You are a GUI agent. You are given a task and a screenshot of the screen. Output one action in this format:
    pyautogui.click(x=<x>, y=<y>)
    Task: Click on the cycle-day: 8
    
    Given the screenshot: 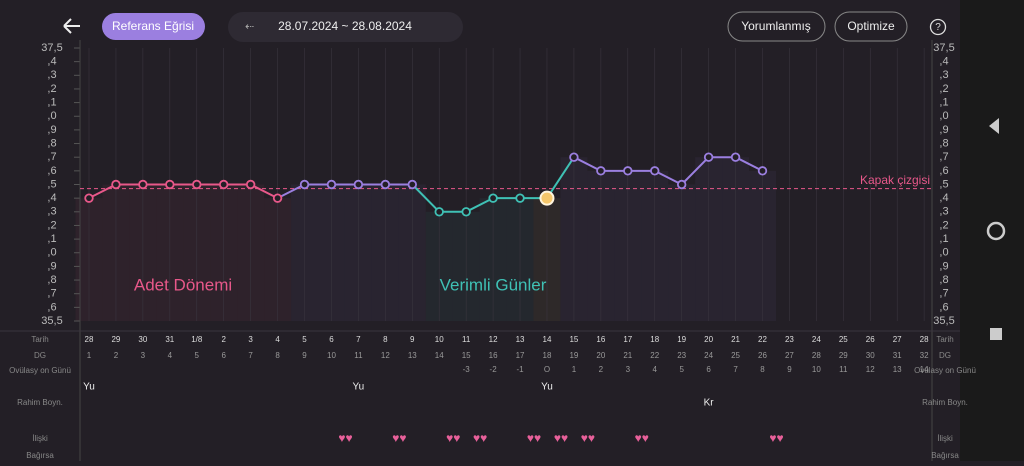 What is the action you would take?
    pyautogui.click(x=277, y=355)
    